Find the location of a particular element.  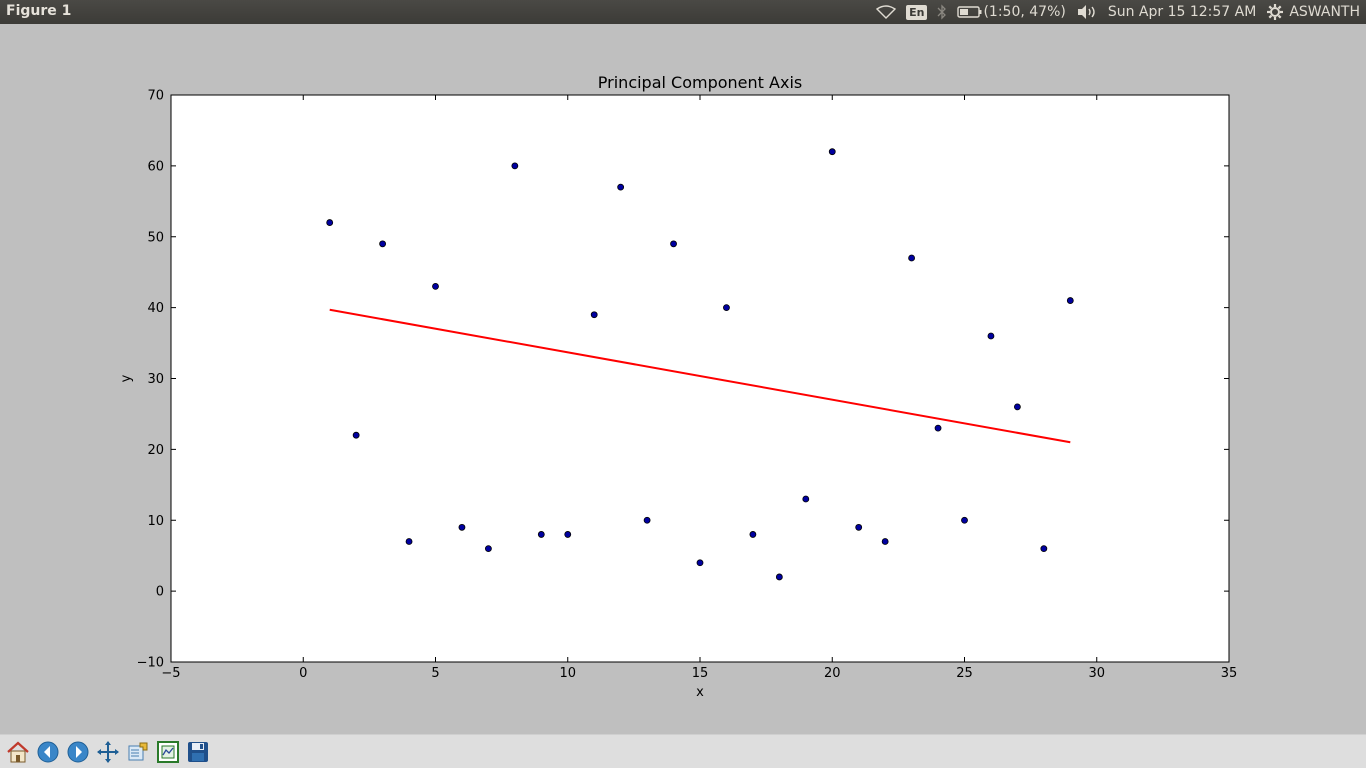

principal-axis-line is located at coordinates (700, 376).